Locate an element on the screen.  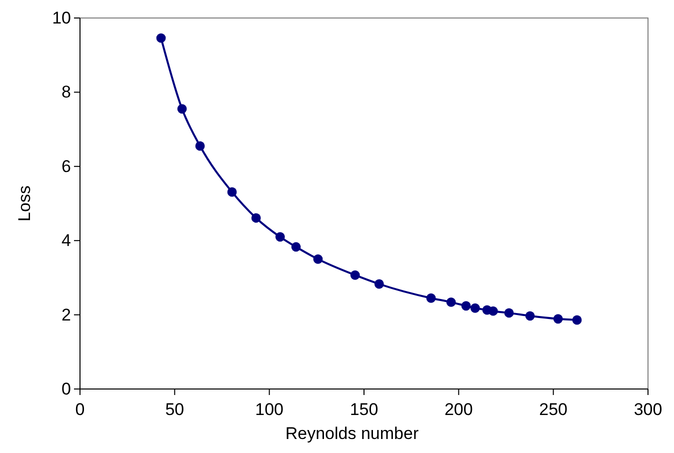
x-tick-label: 200 is located at coordinates (458, 409).